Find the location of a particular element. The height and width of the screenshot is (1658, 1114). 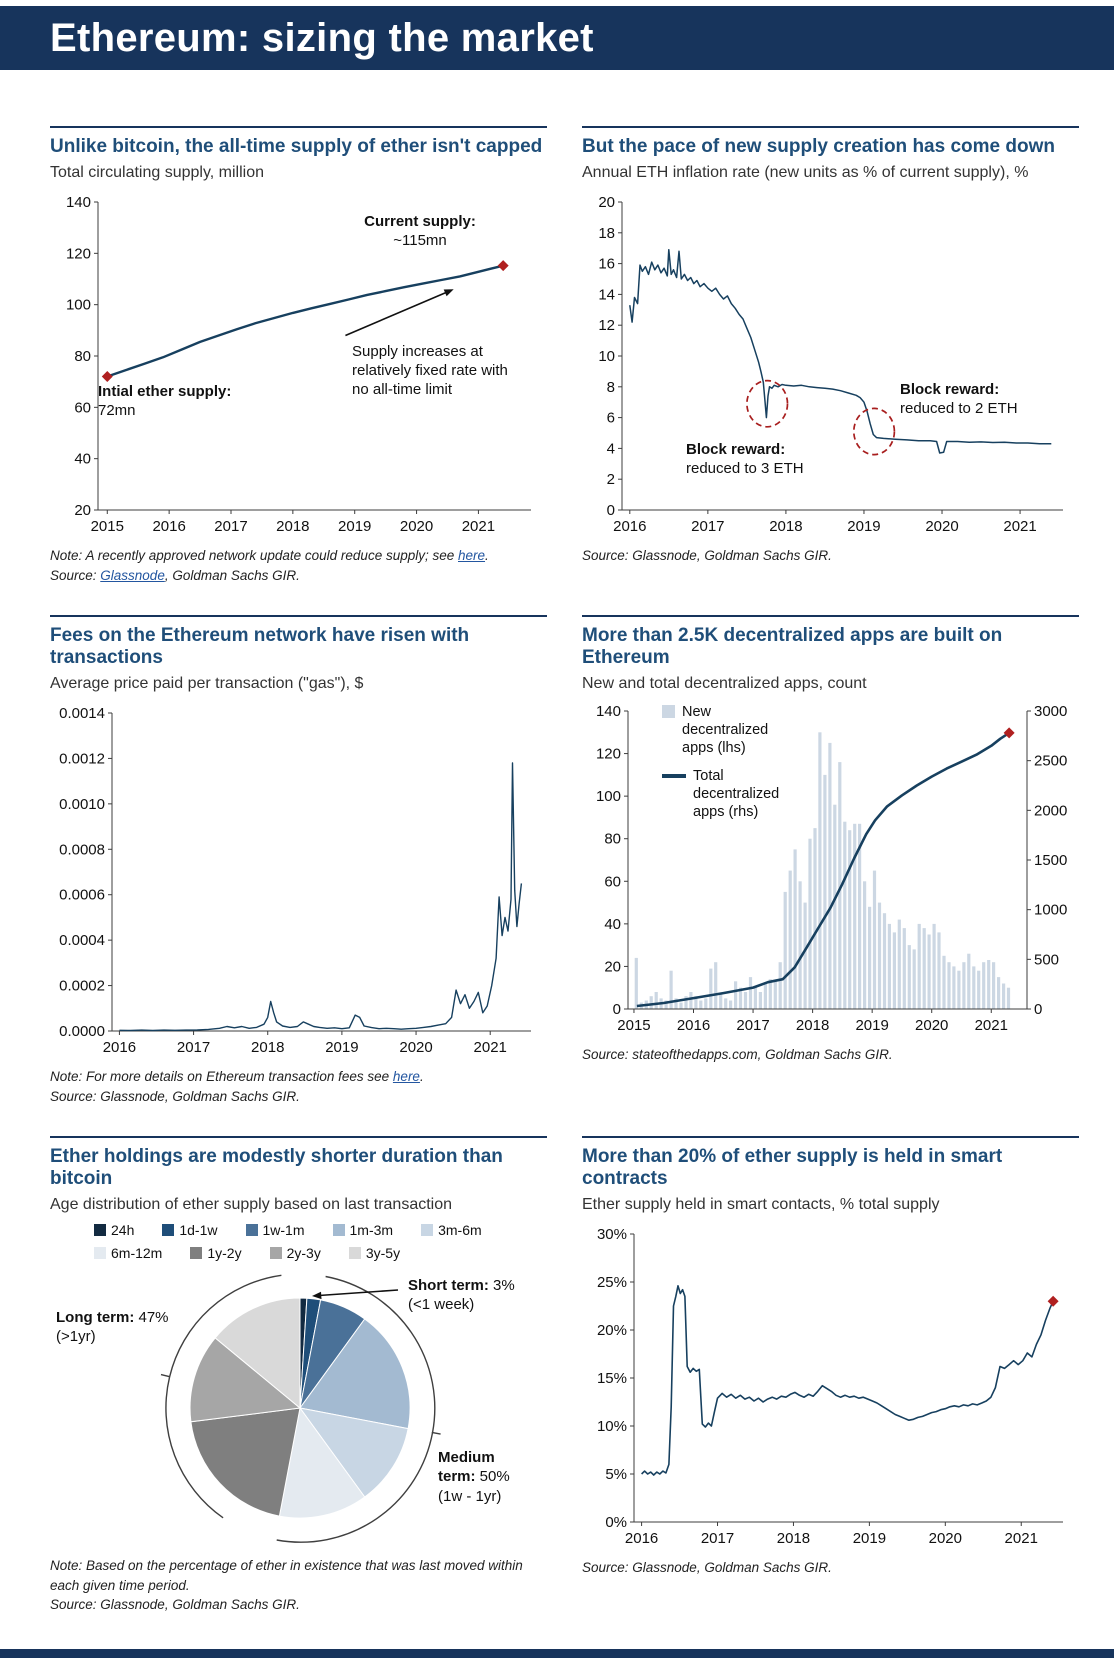

highlight-circle is located at coordinates (767, 403).